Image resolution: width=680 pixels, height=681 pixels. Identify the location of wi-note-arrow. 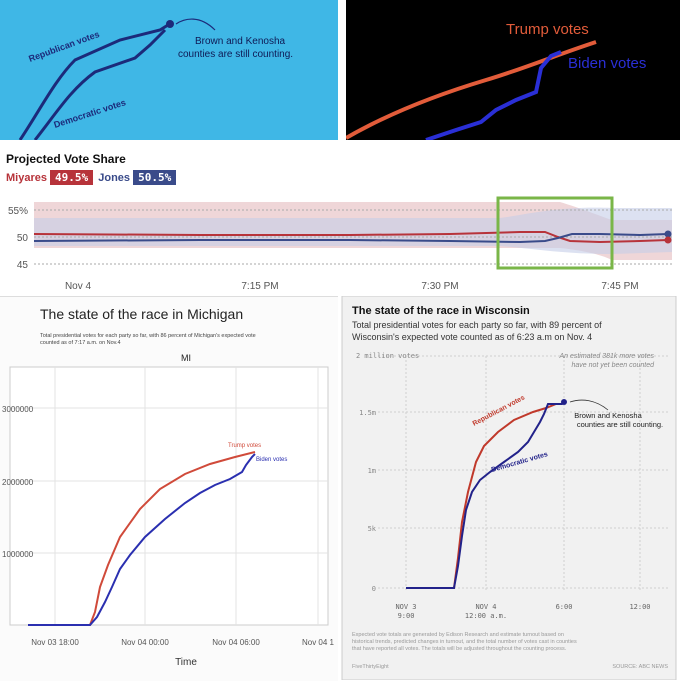
(589, 405).